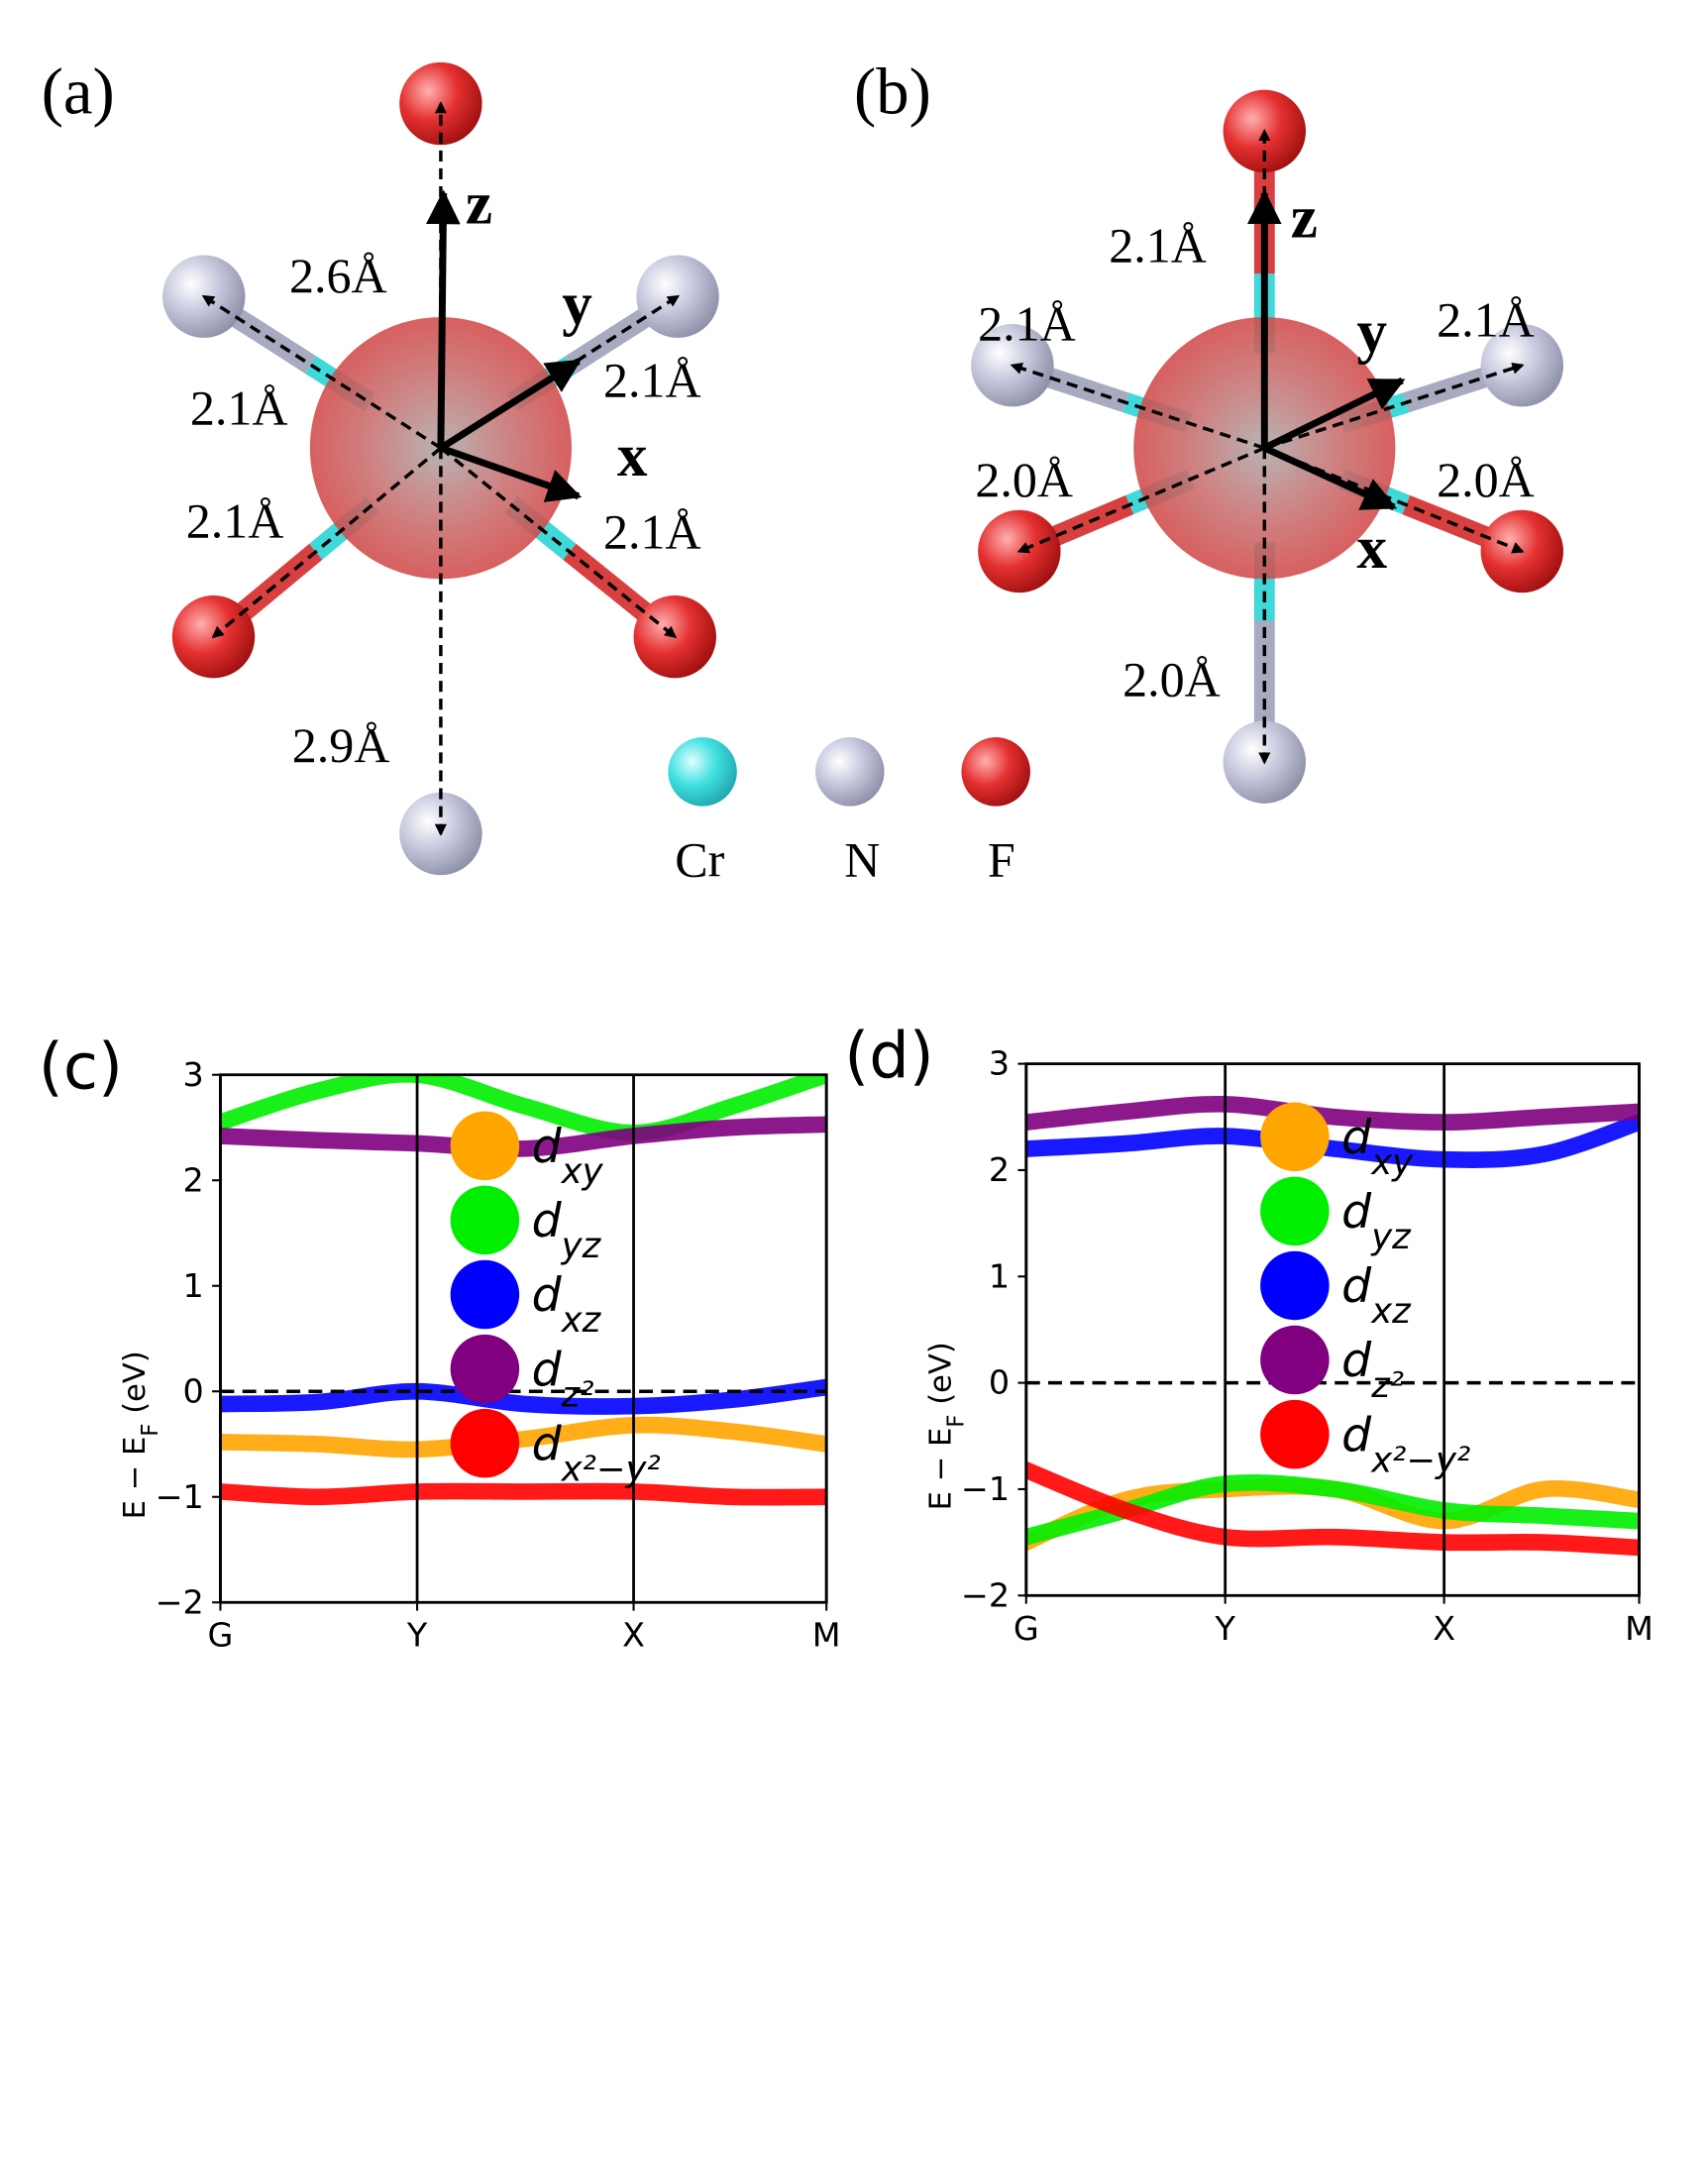  Describe the element at coordinates (341, 745) in the screenshot. I see `bond-length: 2.9Å` at that location.